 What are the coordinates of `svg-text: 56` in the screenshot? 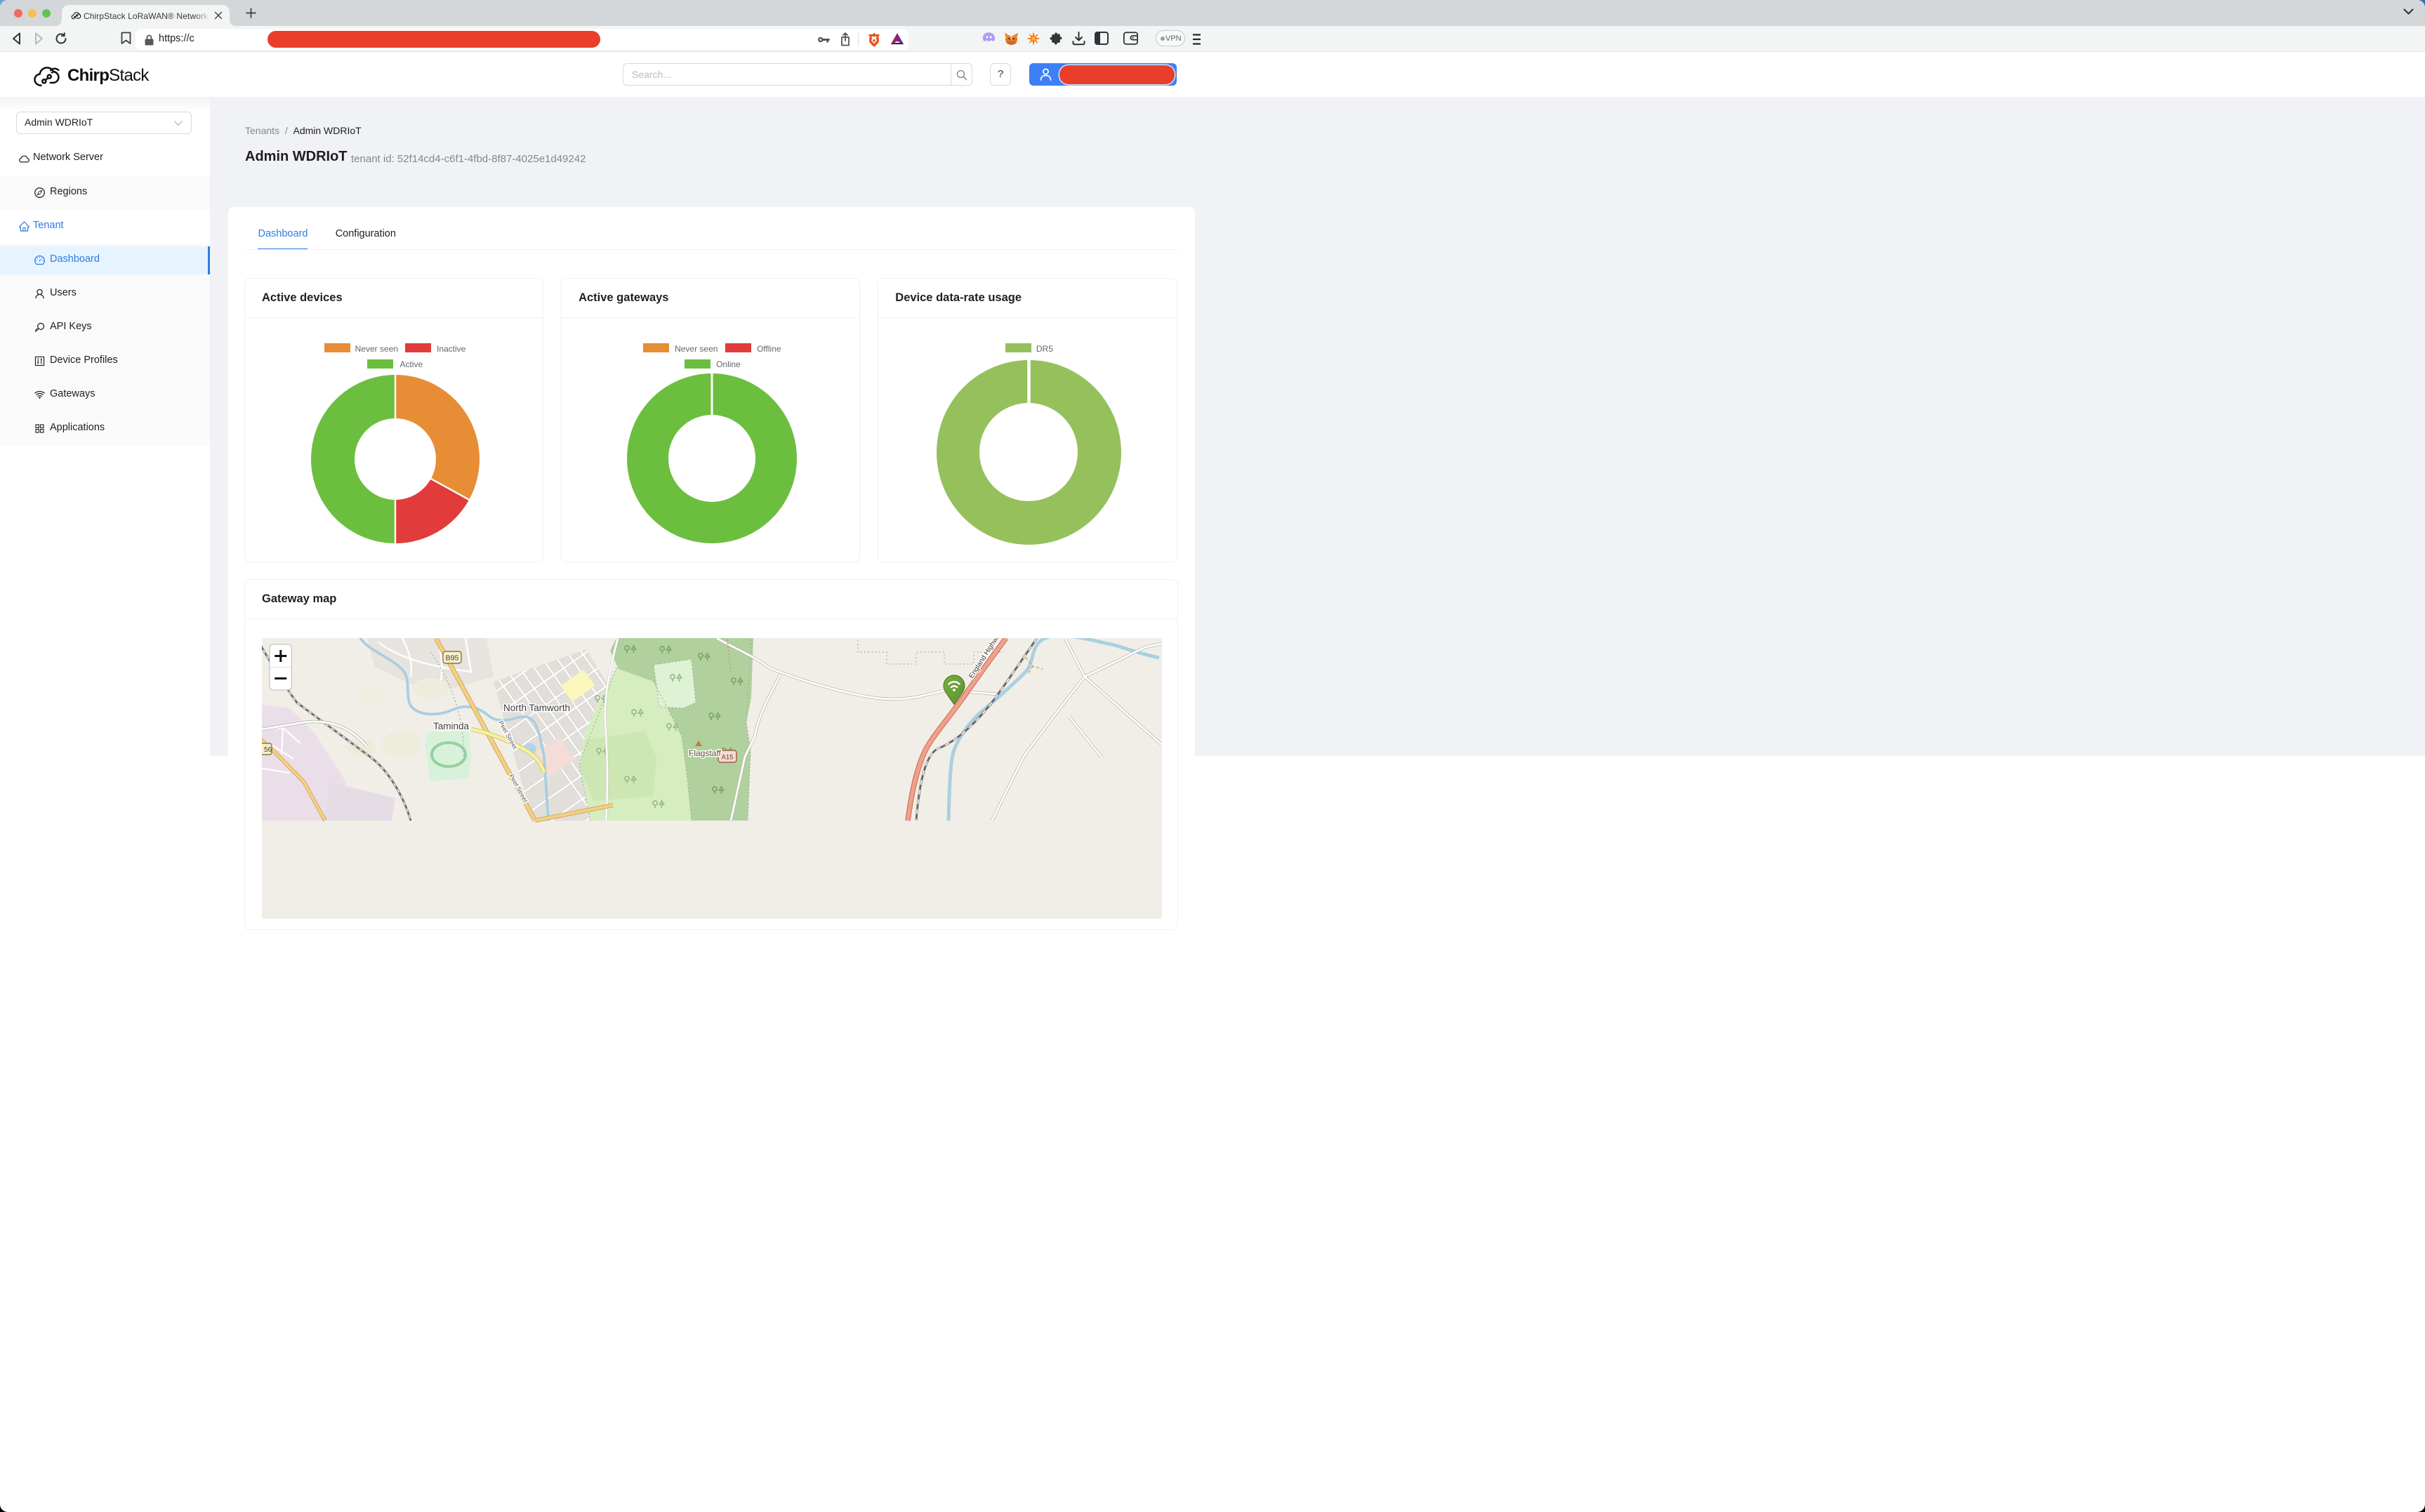 It's located at (268, 750).